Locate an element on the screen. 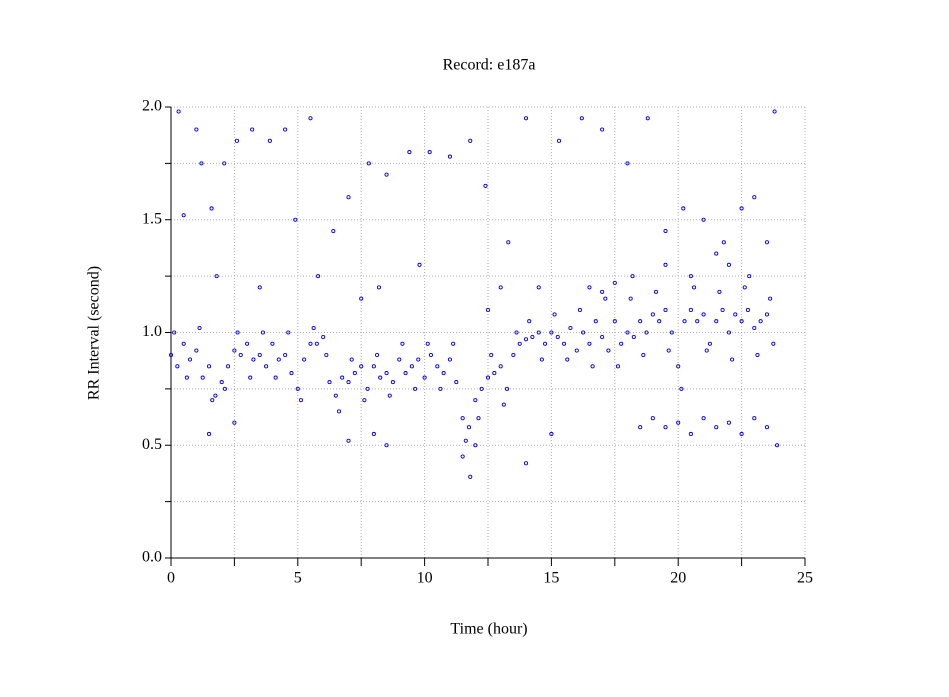 The width and height of the screenshot is (949, 697). y-axis-label: RR Interval (second) is located at coordinates (94, 333).